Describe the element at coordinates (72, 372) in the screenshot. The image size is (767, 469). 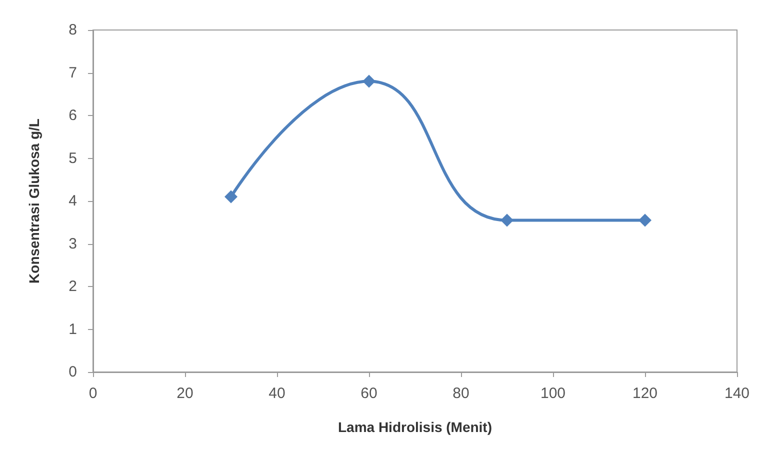
I see `y-tick-label: 0` at that location.